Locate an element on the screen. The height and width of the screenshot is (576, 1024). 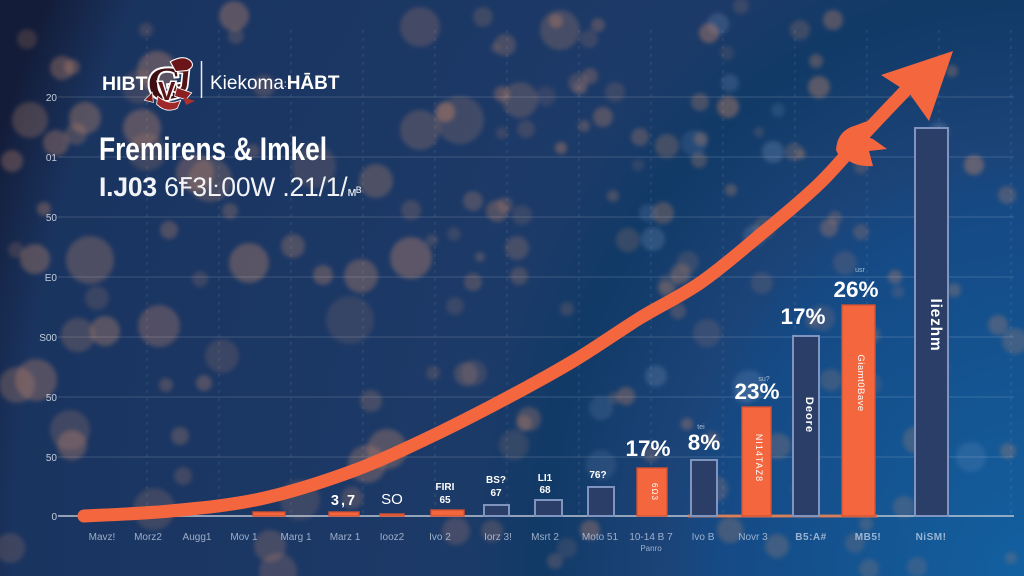
svg-text: Fremirens & Imkel is located at coordinates (213, 149).